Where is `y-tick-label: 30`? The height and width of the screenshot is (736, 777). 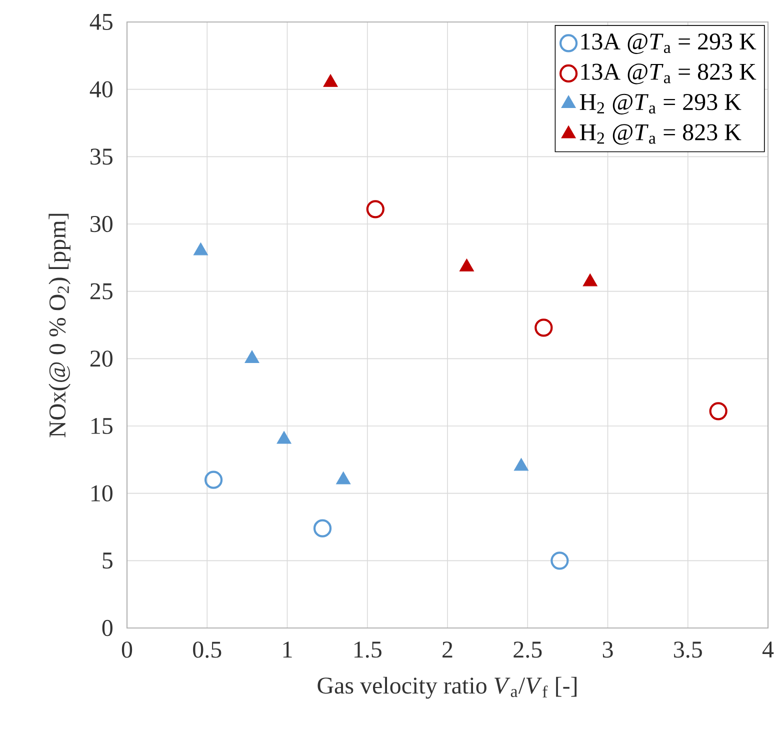
y-tick-label: 30 is located at coordinates (101, 224).